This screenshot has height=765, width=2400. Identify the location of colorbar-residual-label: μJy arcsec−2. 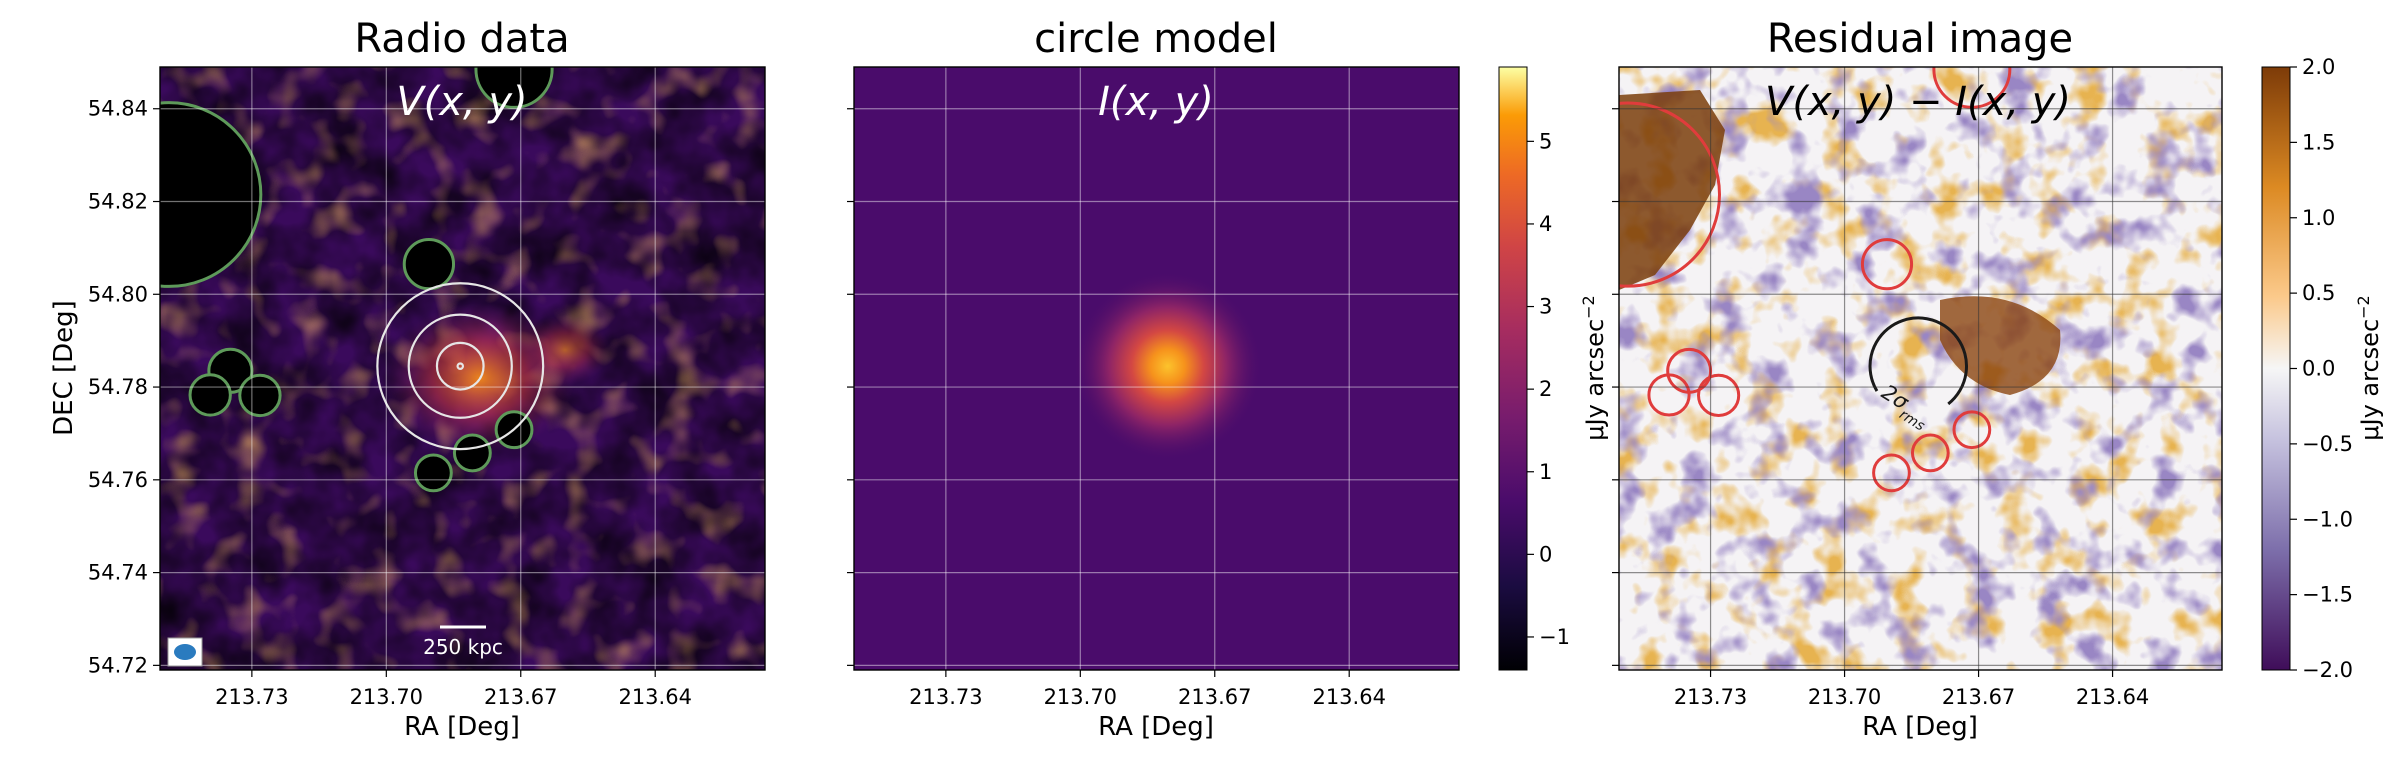
(2369, 367).